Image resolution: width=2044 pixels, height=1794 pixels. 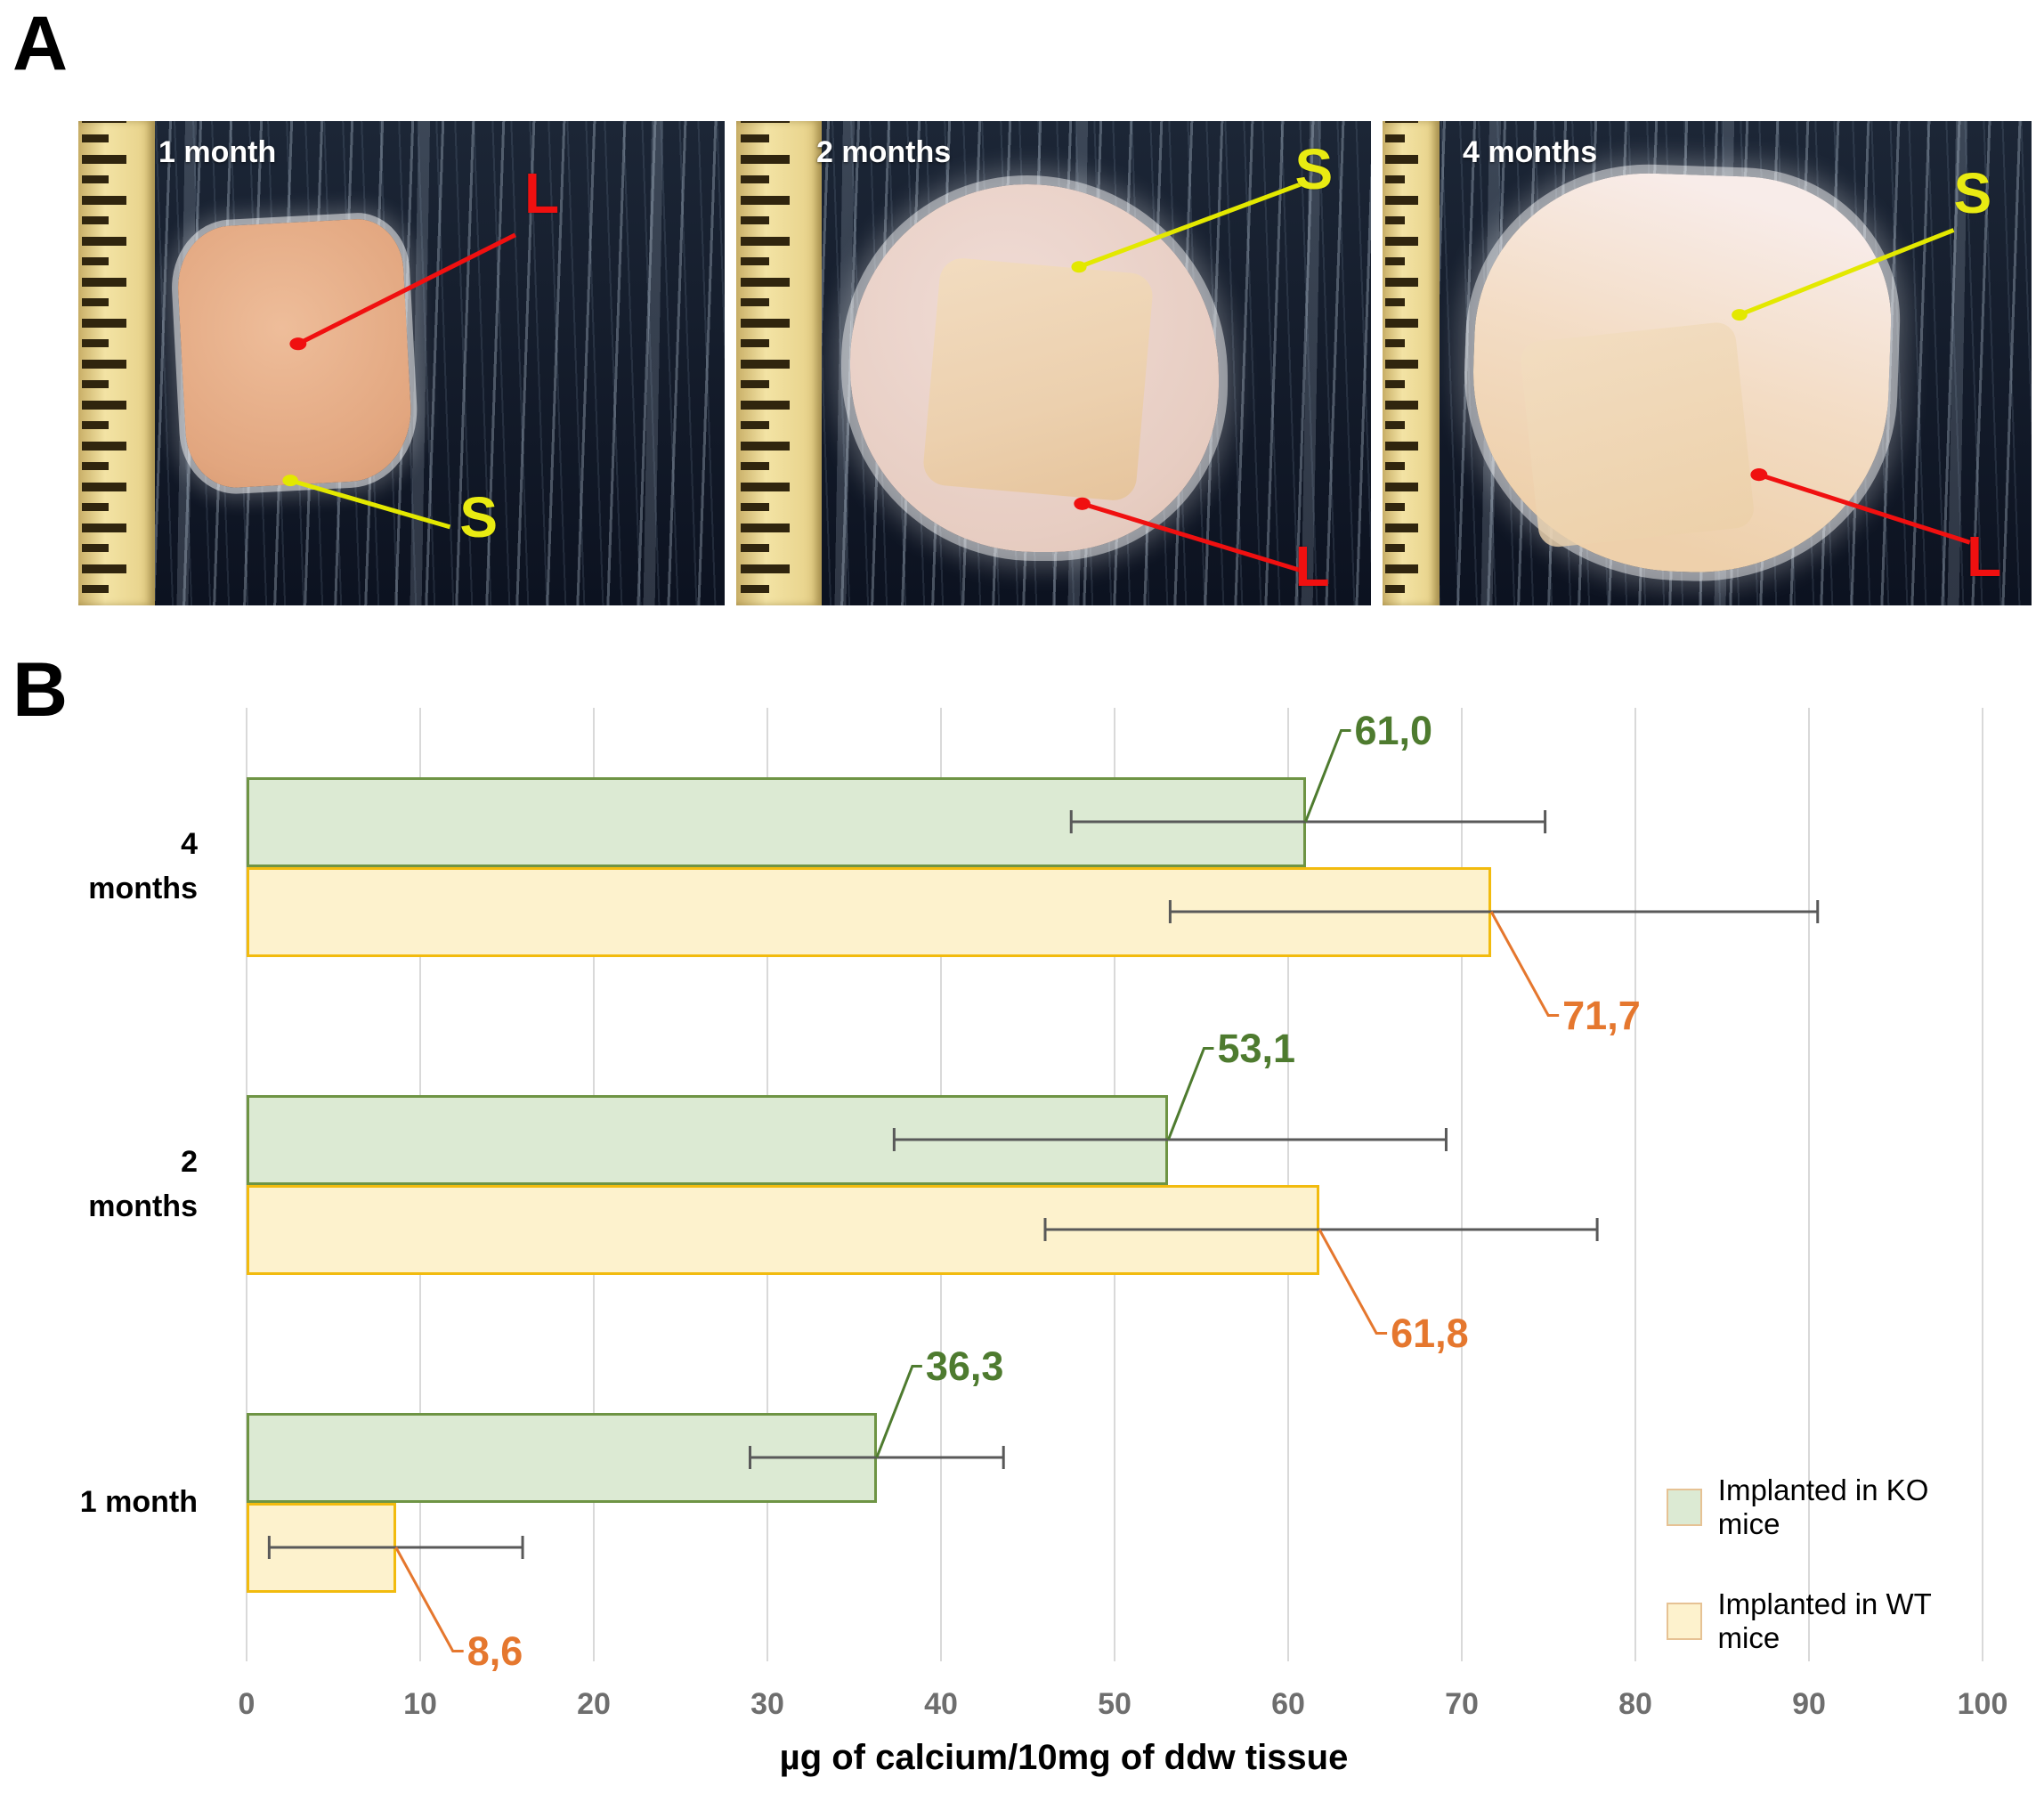 I want to click on value-label-ko-4-months: 61,0, so click(x=1394, y=730).